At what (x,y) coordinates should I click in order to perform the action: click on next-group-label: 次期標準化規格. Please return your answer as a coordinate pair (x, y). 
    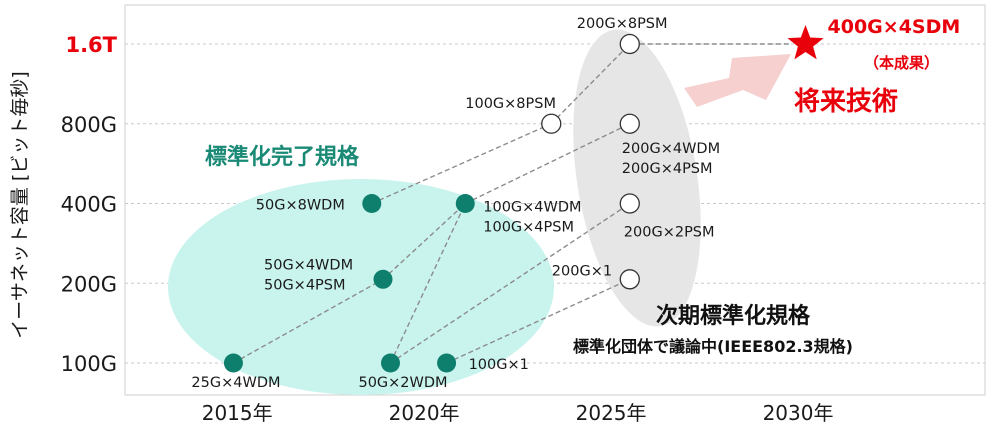
    Looking at the image, I should click on (733, 316).